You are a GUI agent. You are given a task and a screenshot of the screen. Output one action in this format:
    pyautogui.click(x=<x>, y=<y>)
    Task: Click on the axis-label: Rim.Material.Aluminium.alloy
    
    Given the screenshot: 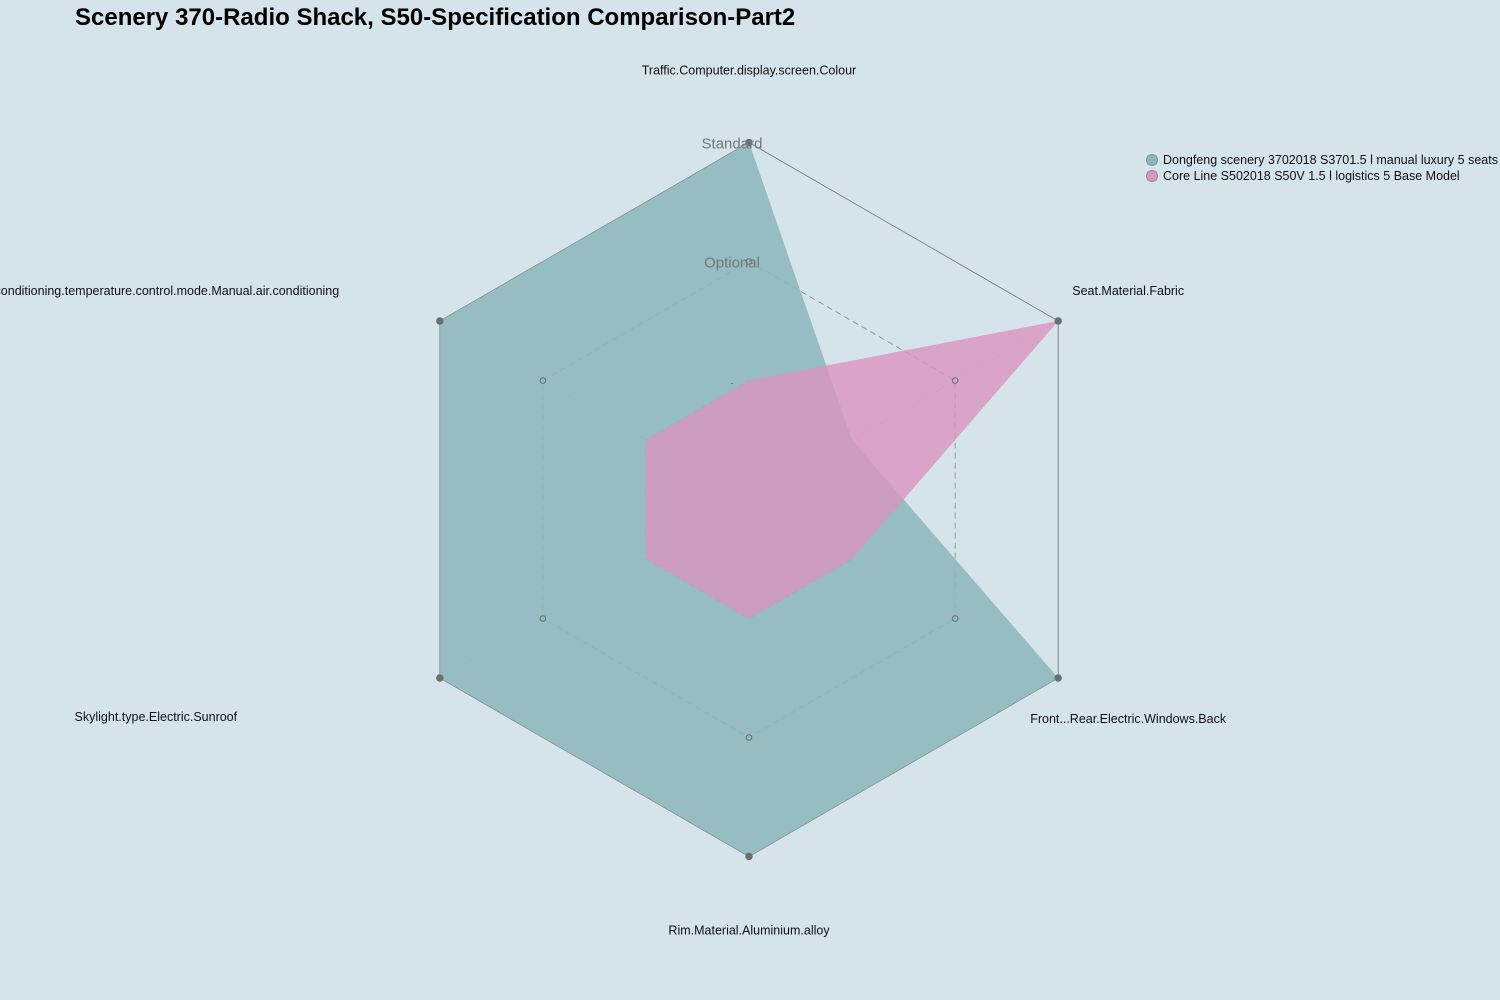 What is the action you would take?
    pyautogui.click(x=749, y=931)
    